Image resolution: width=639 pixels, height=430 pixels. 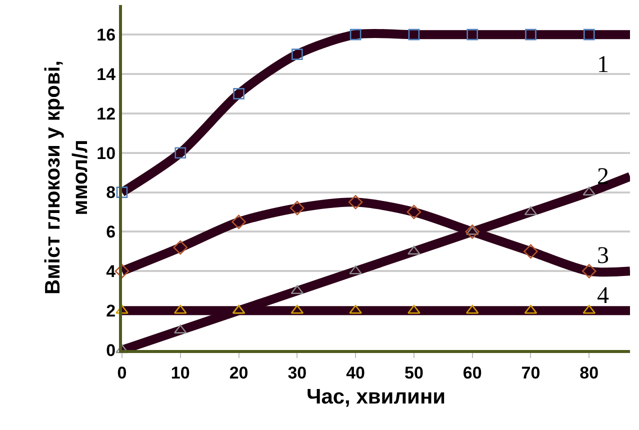 I want to click on y-tick-label: 0, so click(x=111, y=350).